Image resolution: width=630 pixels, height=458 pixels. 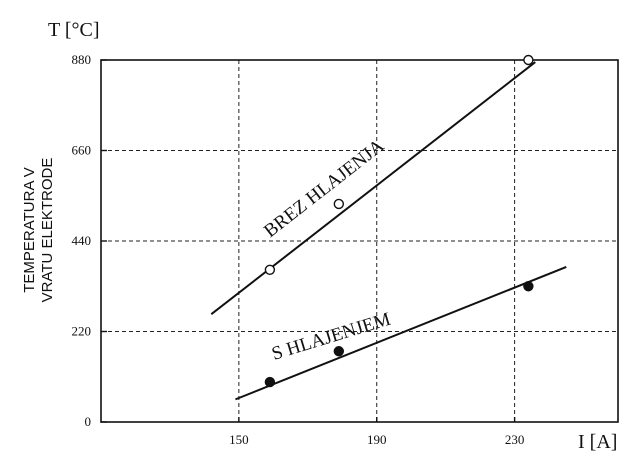 I want to click on y-axis-unit: T [°C], so click(x=74, y=30).